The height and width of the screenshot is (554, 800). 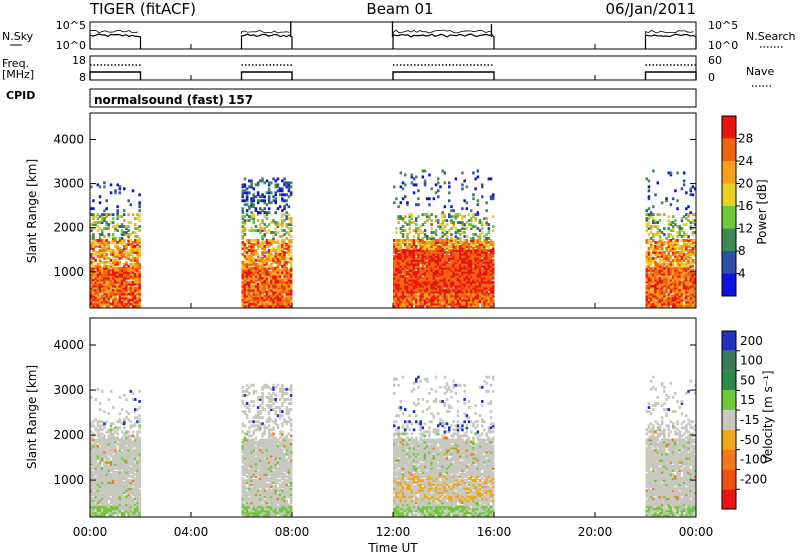 I want to click on nsearch-trace, so click(x=114, y=31).